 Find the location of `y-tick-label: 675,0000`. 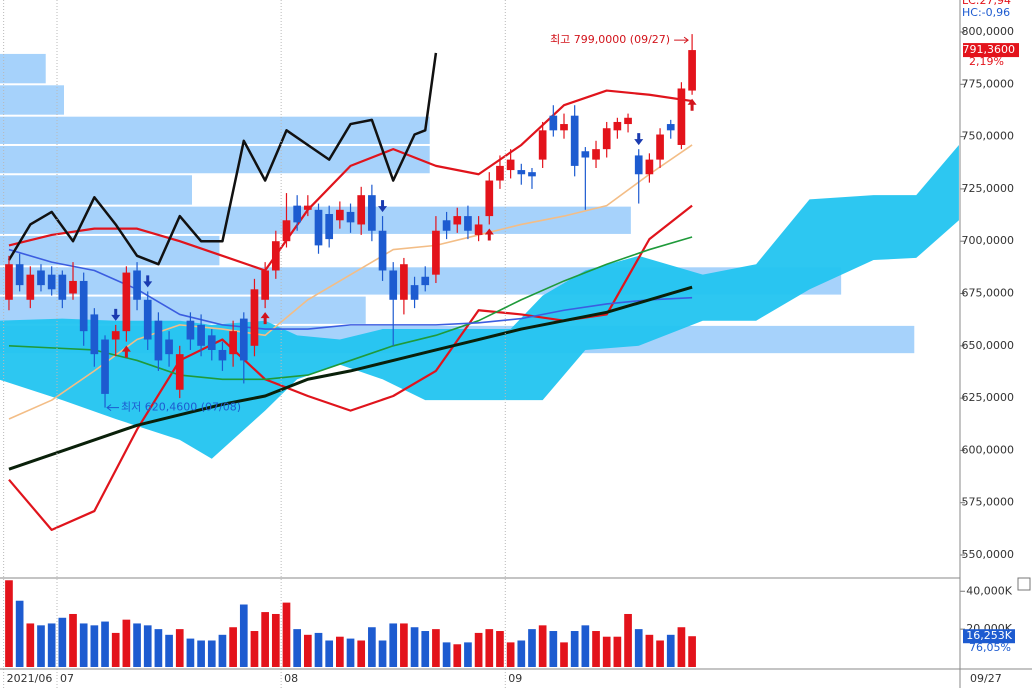

y-tick-label: 675,0000 is located at coordinates (988, 292).